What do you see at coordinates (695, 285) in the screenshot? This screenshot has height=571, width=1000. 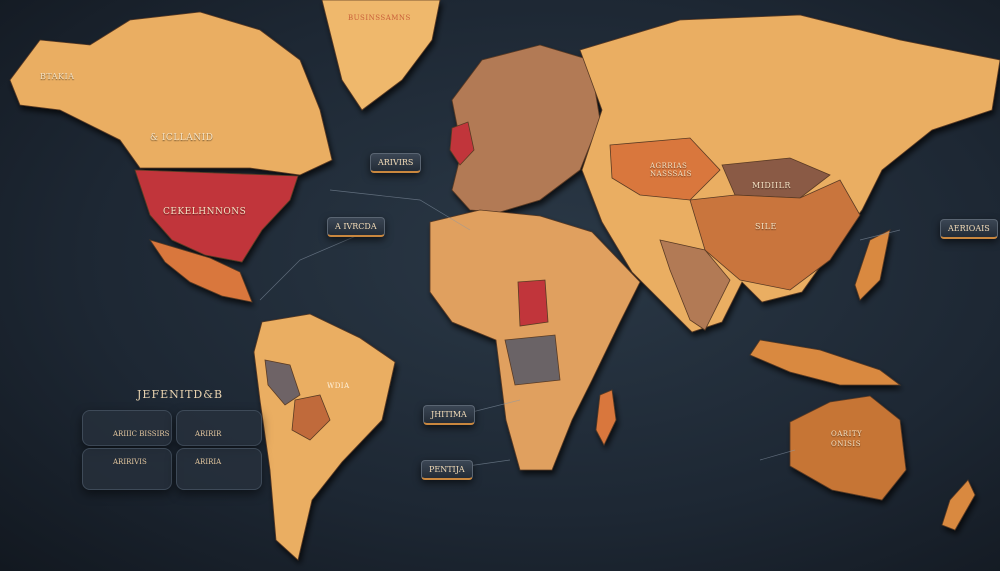 I see `india` at bounding box center [695, 285].